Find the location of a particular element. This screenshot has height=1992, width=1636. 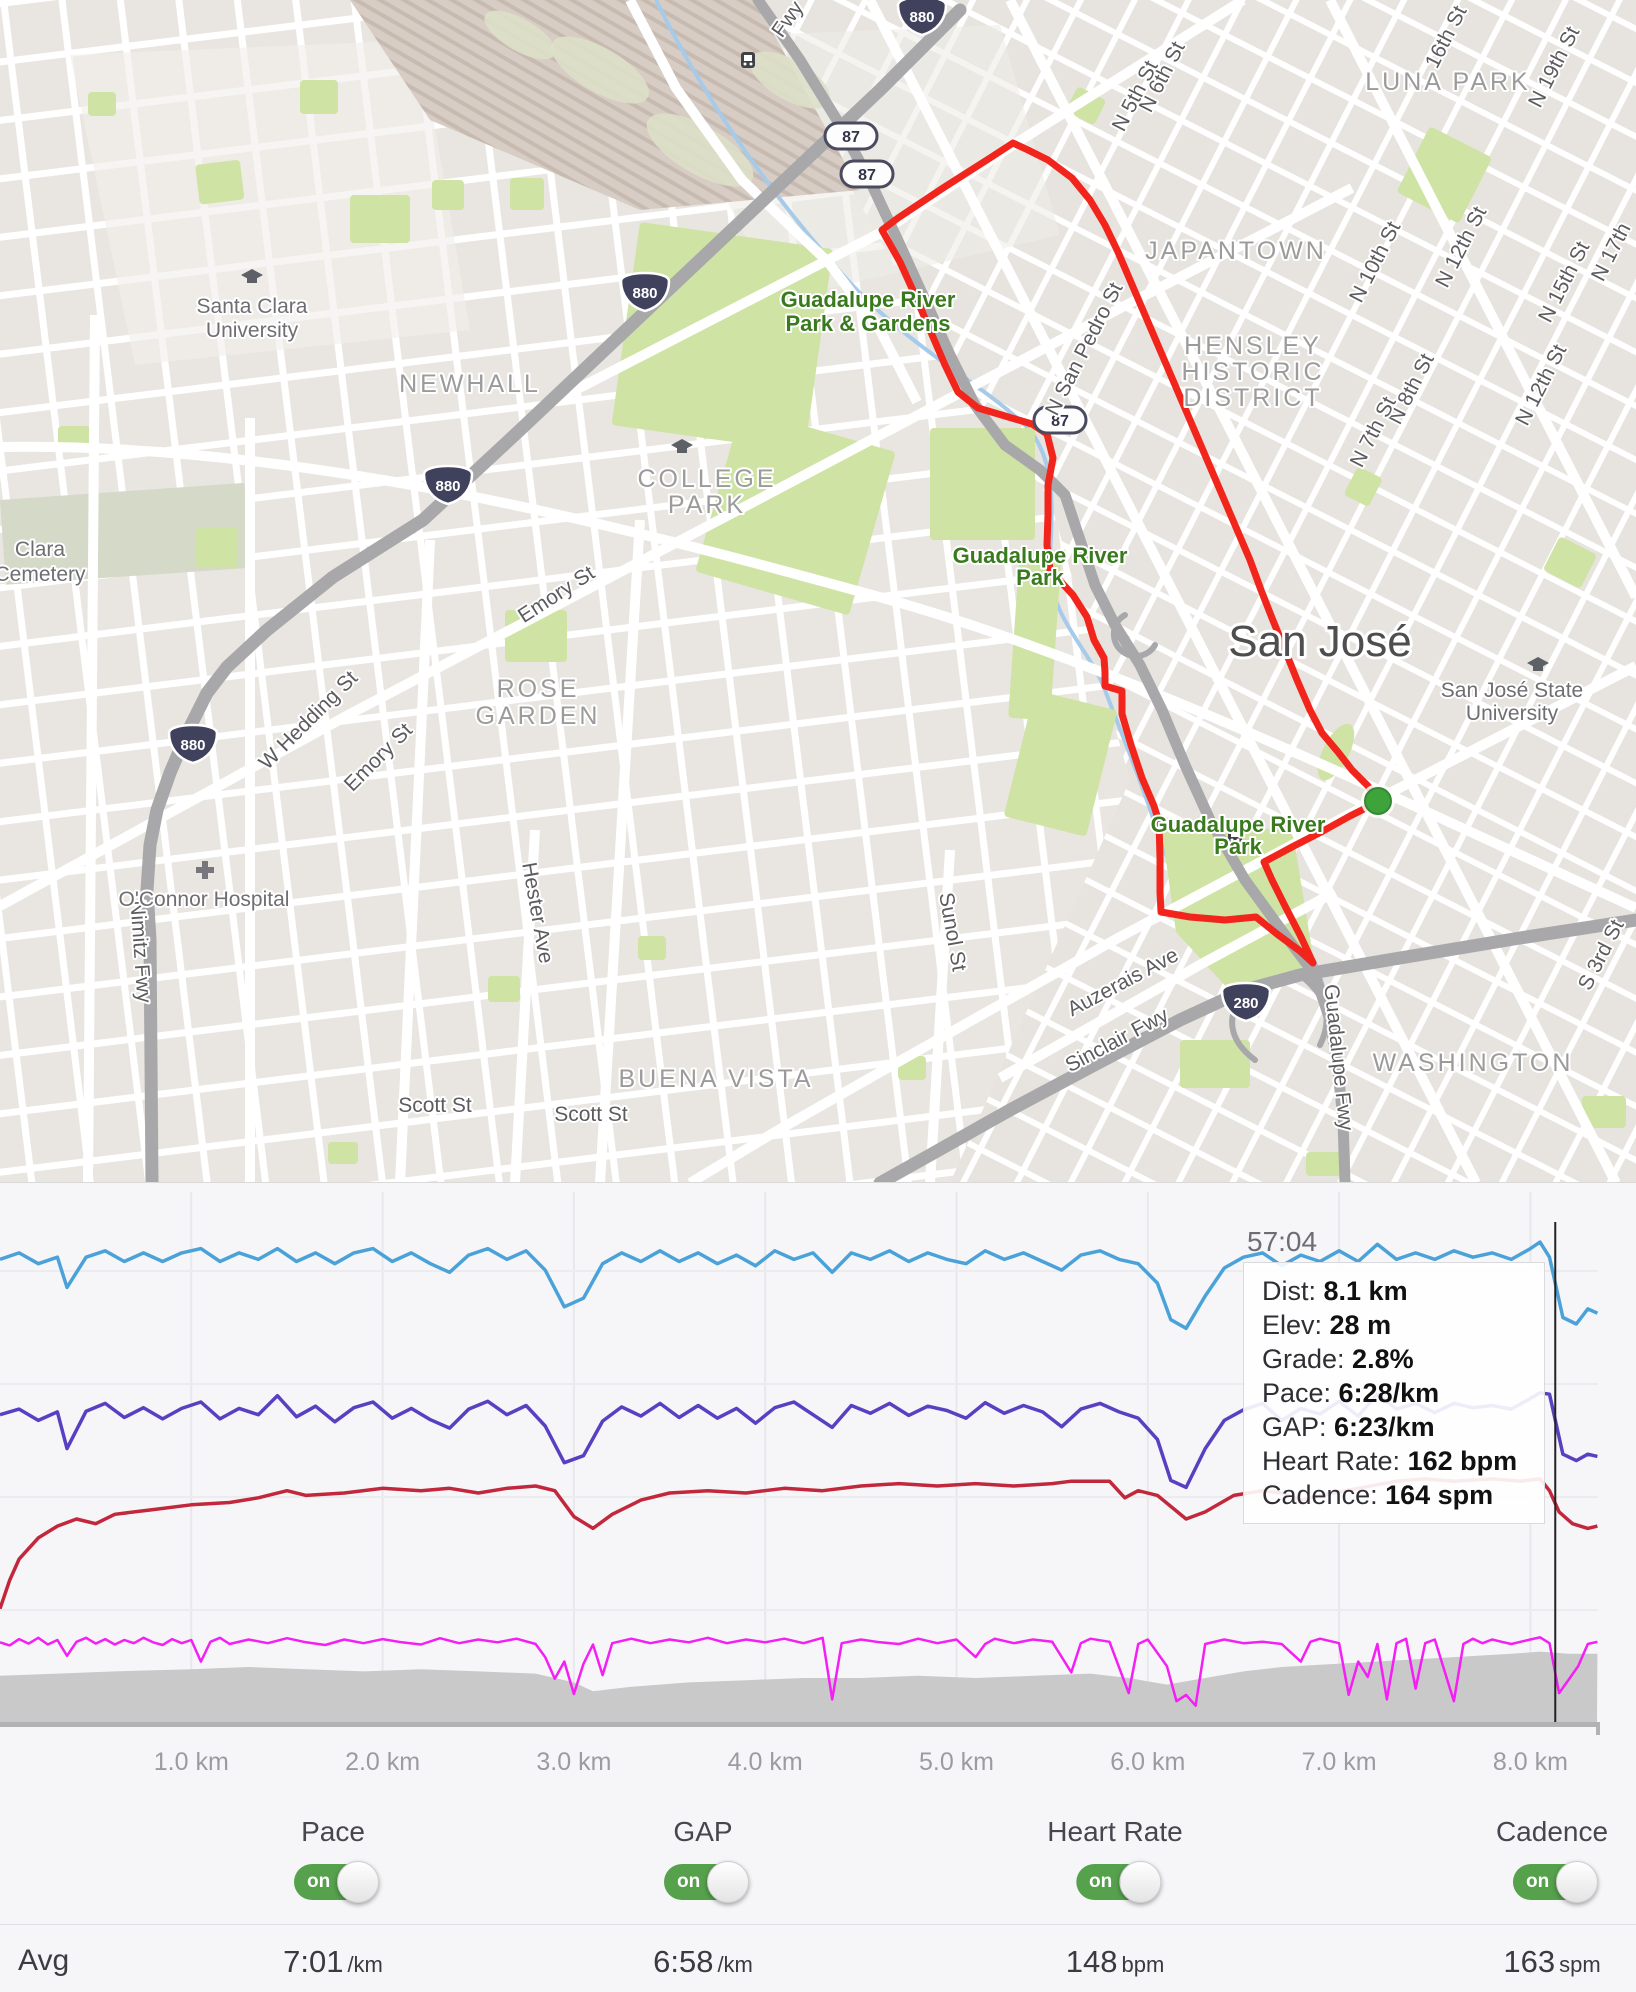

x-axis-end-tick is located at coordinates (1598, 1728).